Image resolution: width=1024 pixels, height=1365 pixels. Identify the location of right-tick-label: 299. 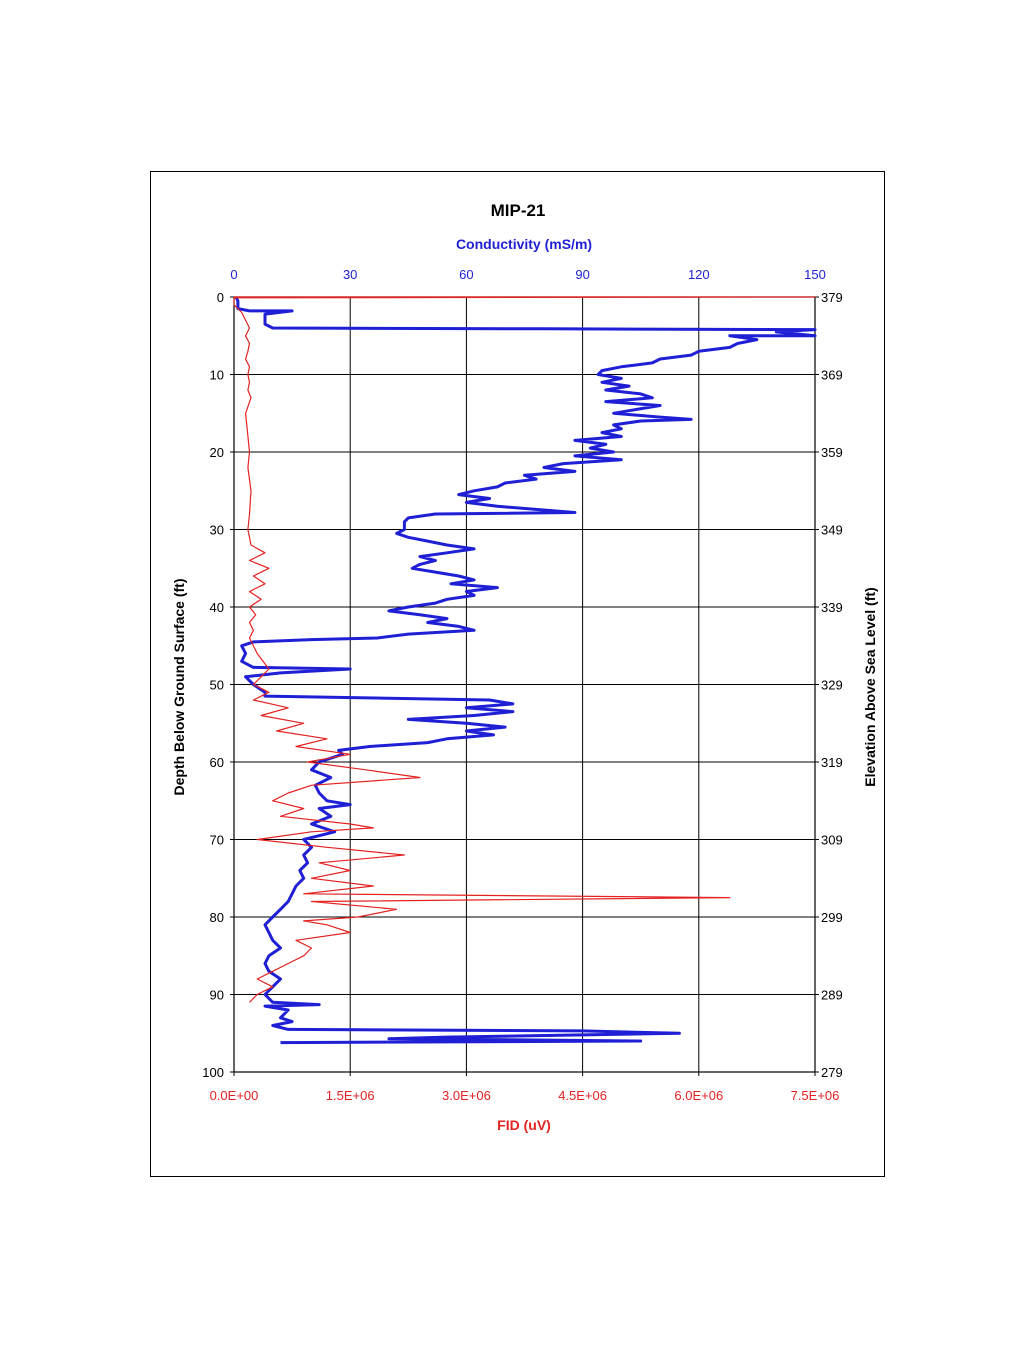
(832, 917).